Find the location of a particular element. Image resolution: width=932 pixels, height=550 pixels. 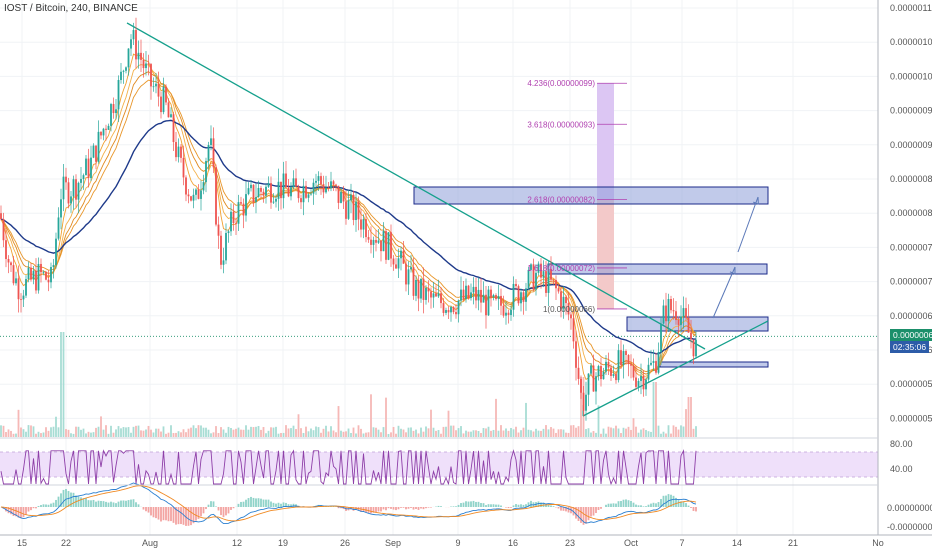

rsi-tick-label: 40.00 is located at coordinates (901, 469).